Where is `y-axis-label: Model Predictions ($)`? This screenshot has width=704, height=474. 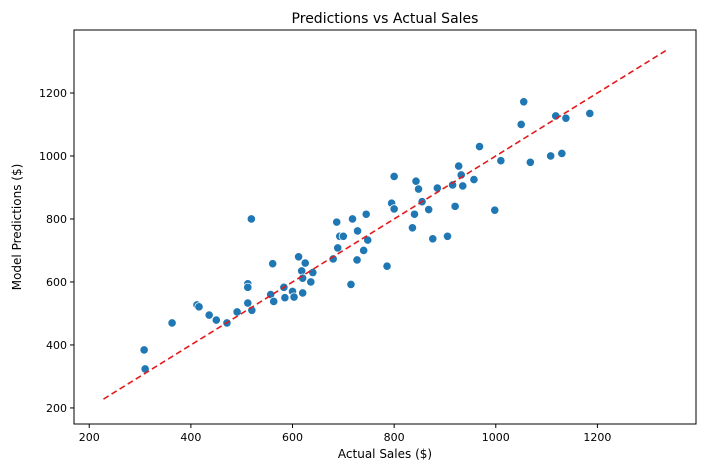 y-axis-label: Model Predictions ($) is located at coordinates (17, 227).